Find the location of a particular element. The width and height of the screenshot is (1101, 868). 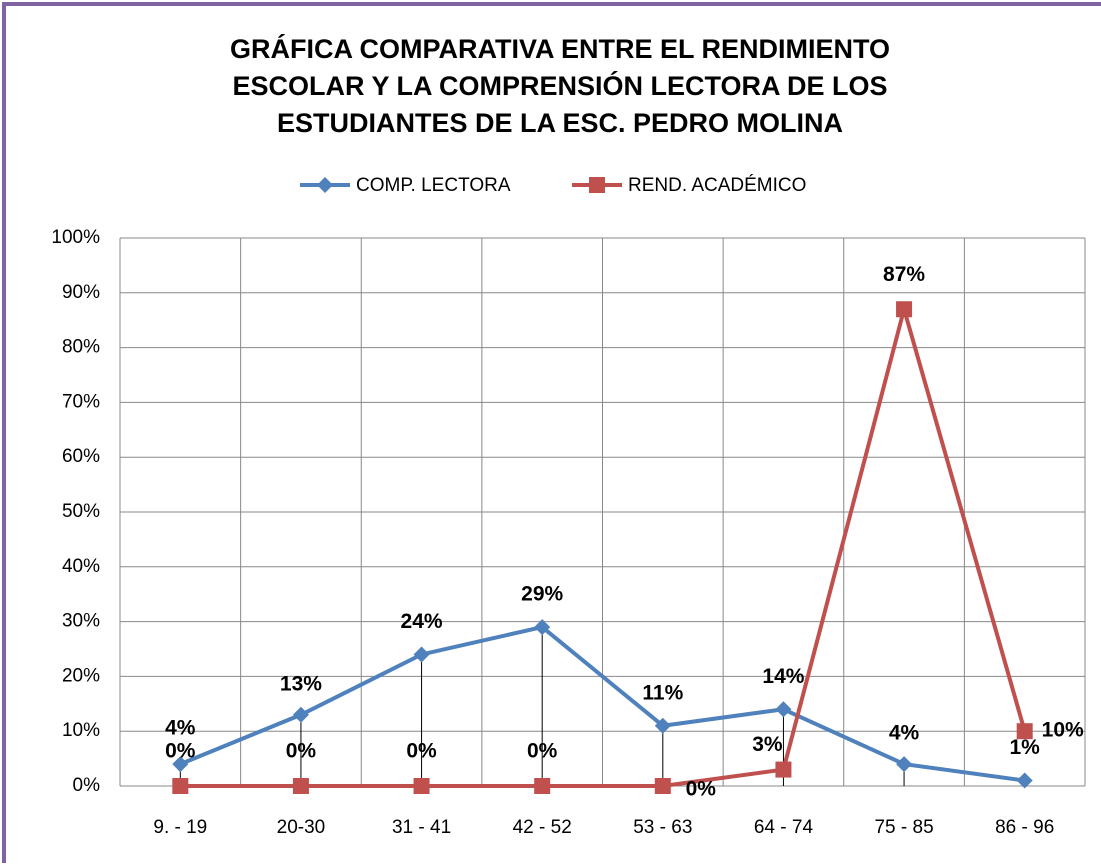

x-tick-label: 20-30 is located at coordinates (301, 827).